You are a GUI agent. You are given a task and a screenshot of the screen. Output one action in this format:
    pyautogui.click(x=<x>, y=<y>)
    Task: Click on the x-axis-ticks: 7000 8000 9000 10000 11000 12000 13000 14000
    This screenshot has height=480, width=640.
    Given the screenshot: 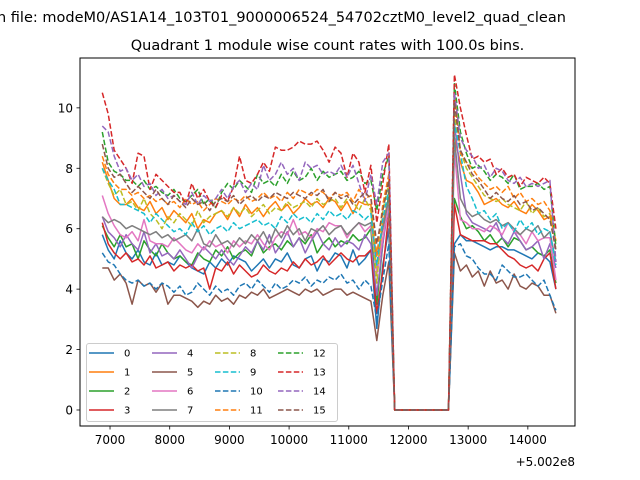 What is the action you would take?
    pyautogui.click(x=321, y=436)
    